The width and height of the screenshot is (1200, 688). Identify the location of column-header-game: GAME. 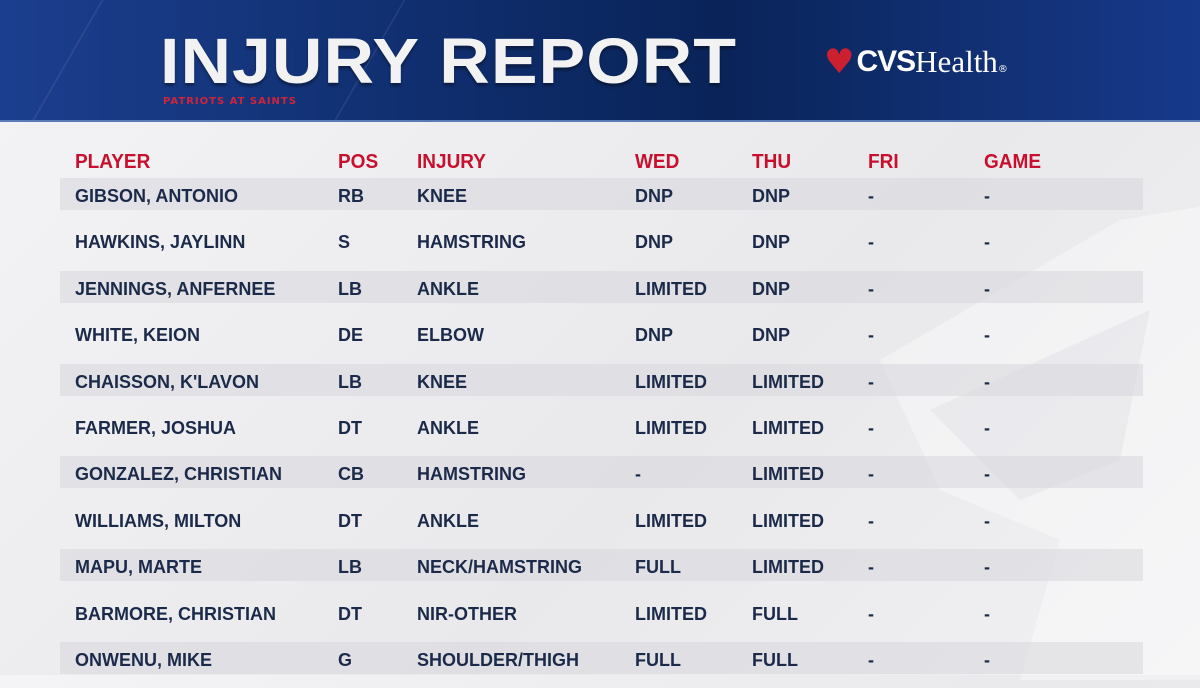
(1012, 162).